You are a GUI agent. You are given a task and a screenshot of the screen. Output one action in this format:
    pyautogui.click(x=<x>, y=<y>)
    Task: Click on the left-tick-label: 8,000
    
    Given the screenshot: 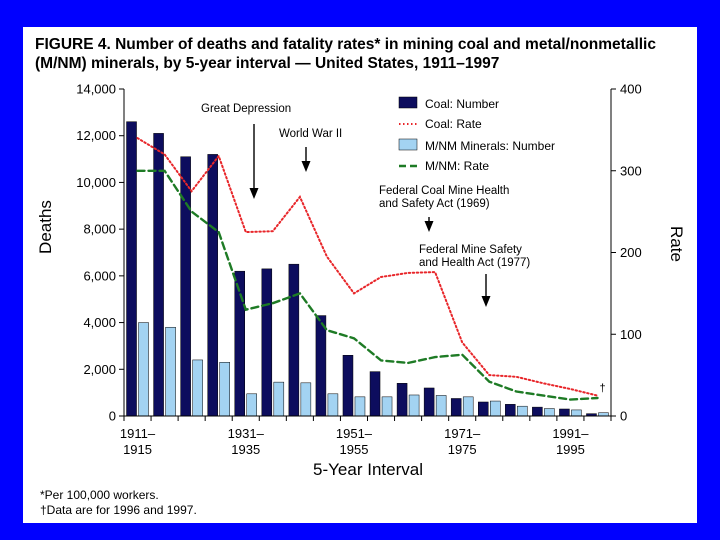 What is the action you would take?
    pyautogui.click(x=99, y=229)
    